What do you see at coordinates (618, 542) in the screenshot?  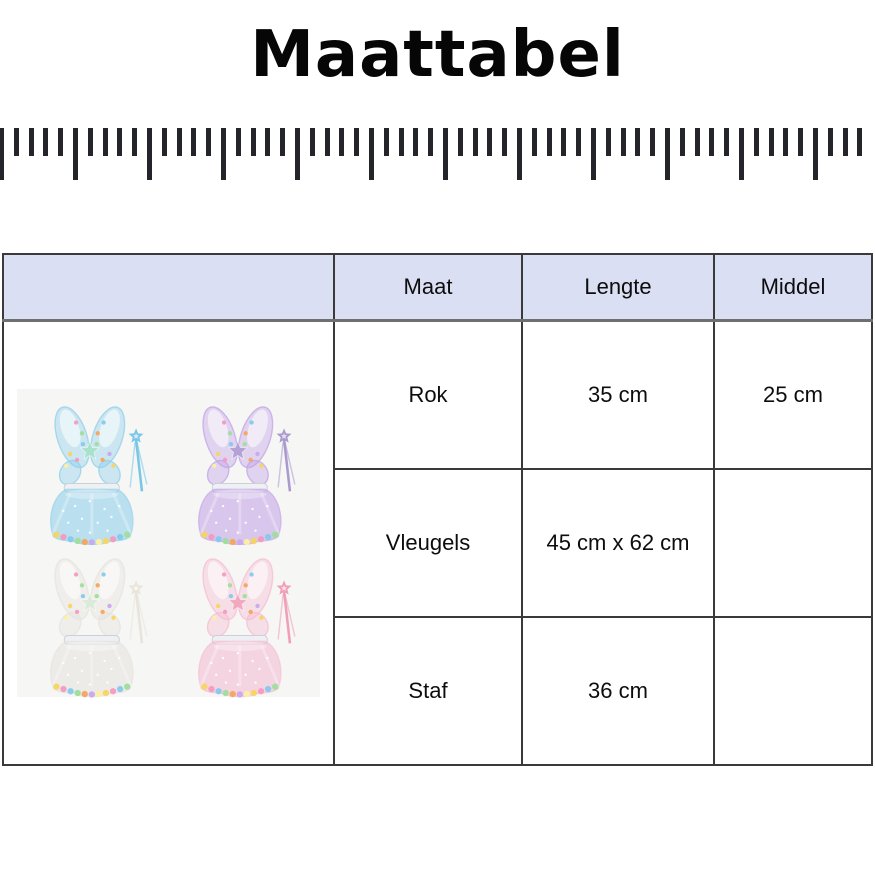 I see `cell-lengte-vleugels: 45 cm x 62 cm` at bounding box center [618, 542].